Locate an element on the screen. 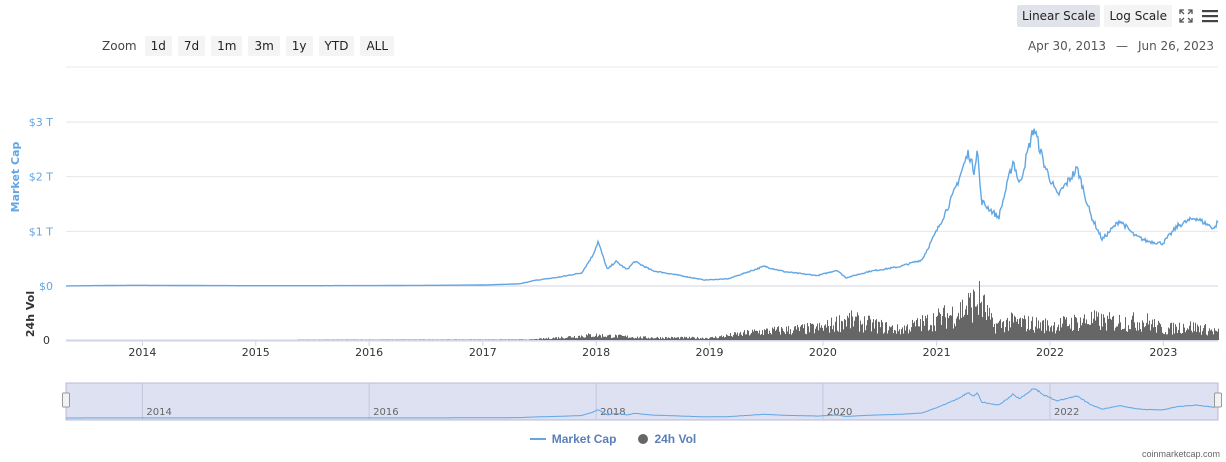 The height and width of the screenshot is (462, 1226). zoom-1m-button: 1m is located at coordinates (227, 46).